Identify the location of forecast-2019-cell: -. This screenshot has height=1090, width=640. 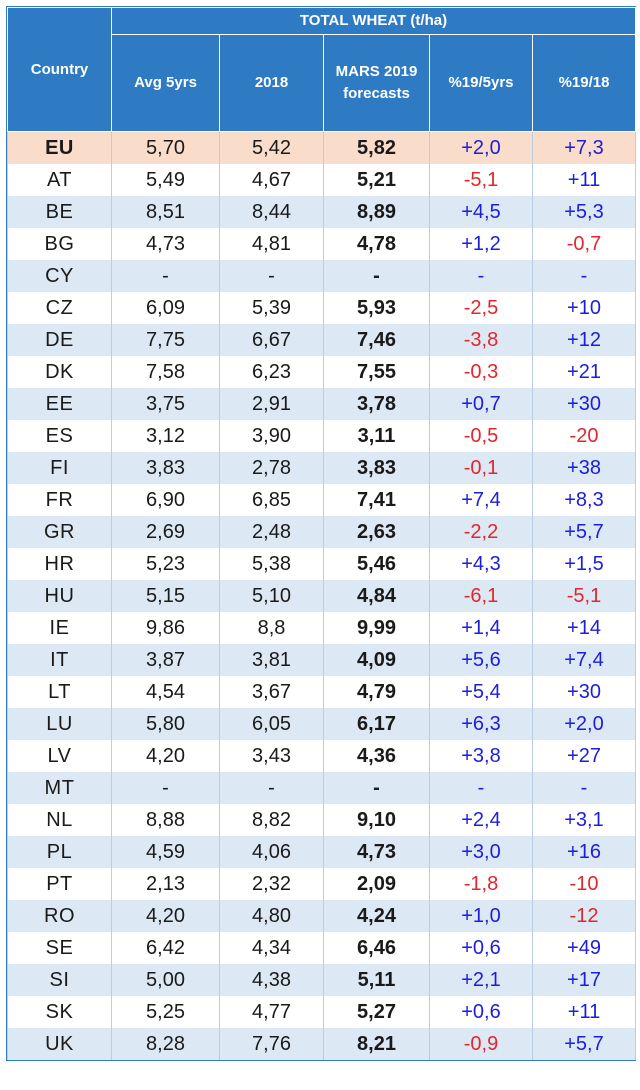
(376, 788).